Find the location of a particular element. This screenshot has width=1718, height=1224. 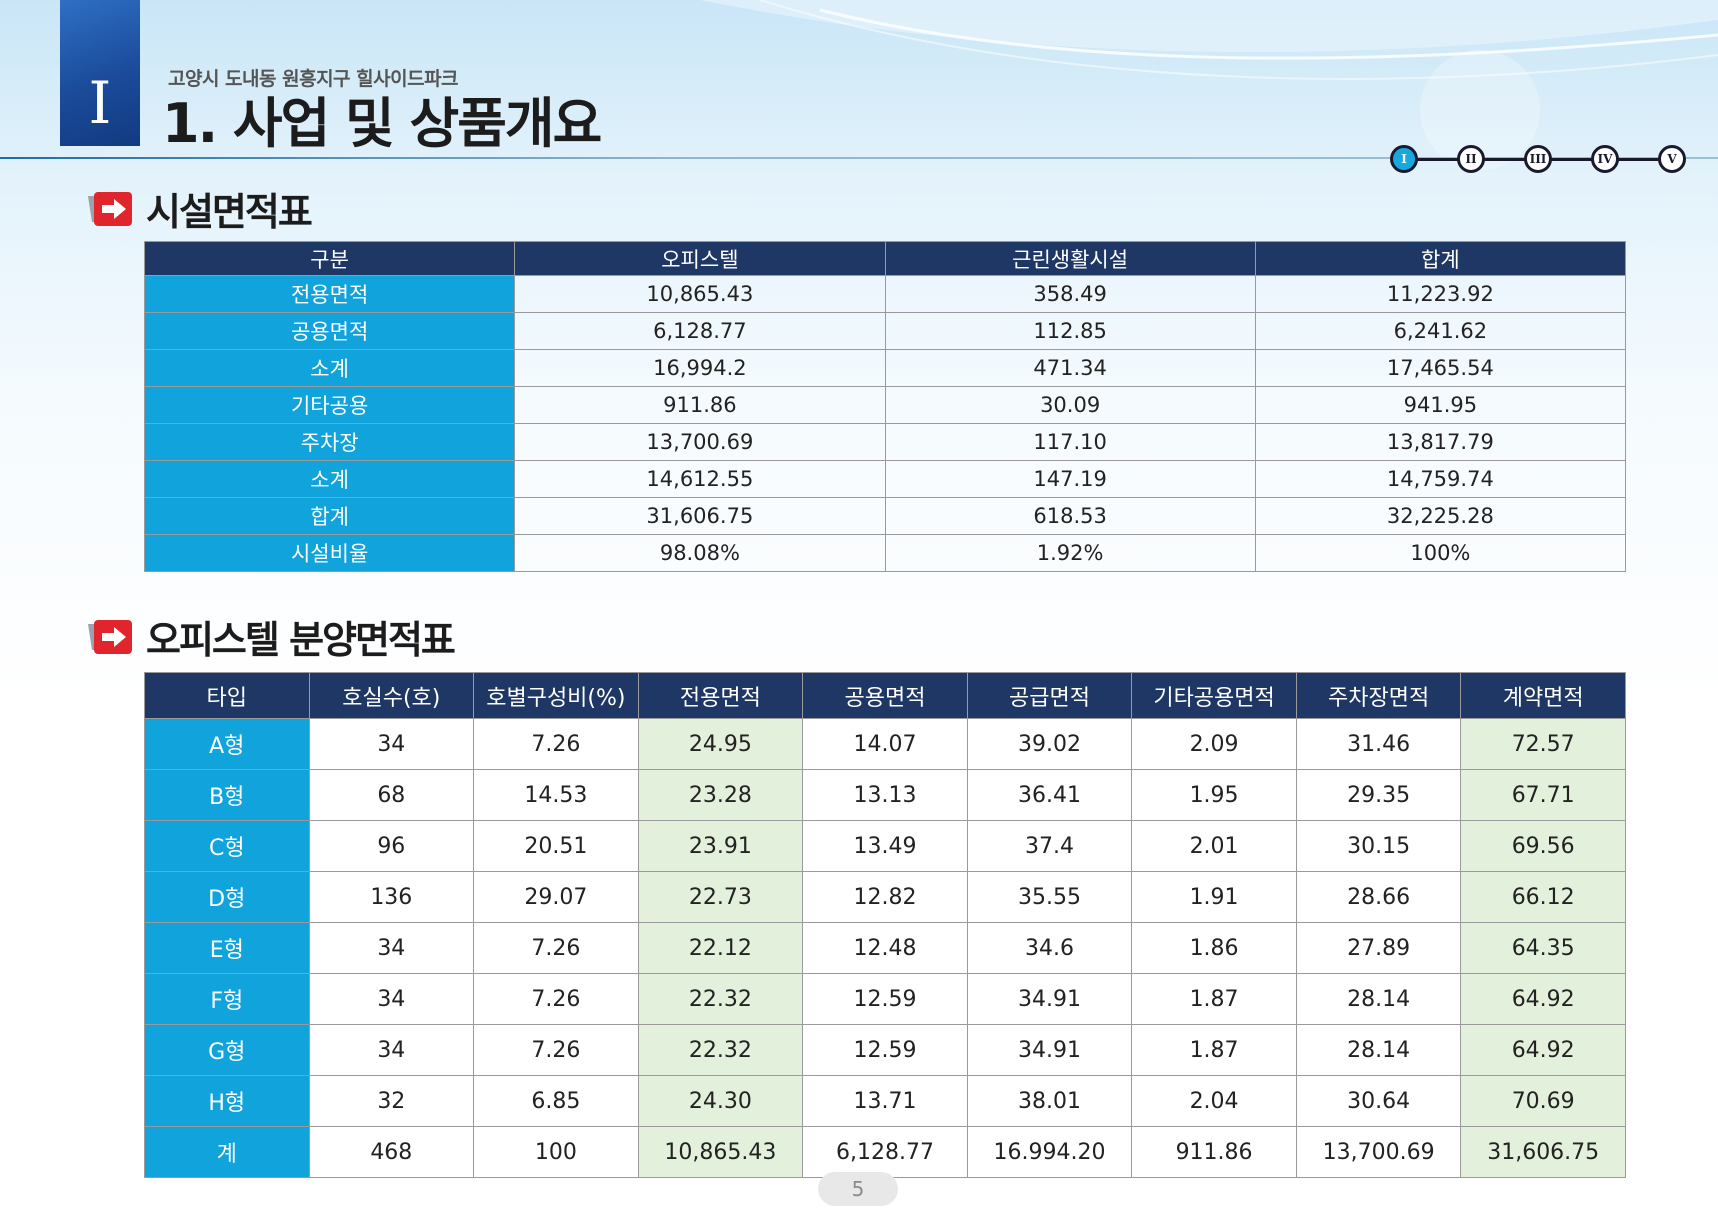

table-cell: 34.91 is located at coordinates (1049, 999).